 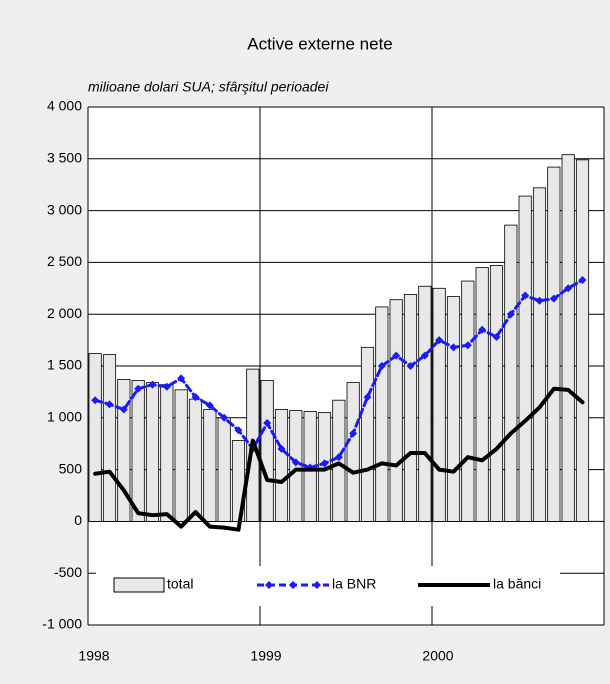 I want to click on legend-swatch, so click(x=139, y=585).